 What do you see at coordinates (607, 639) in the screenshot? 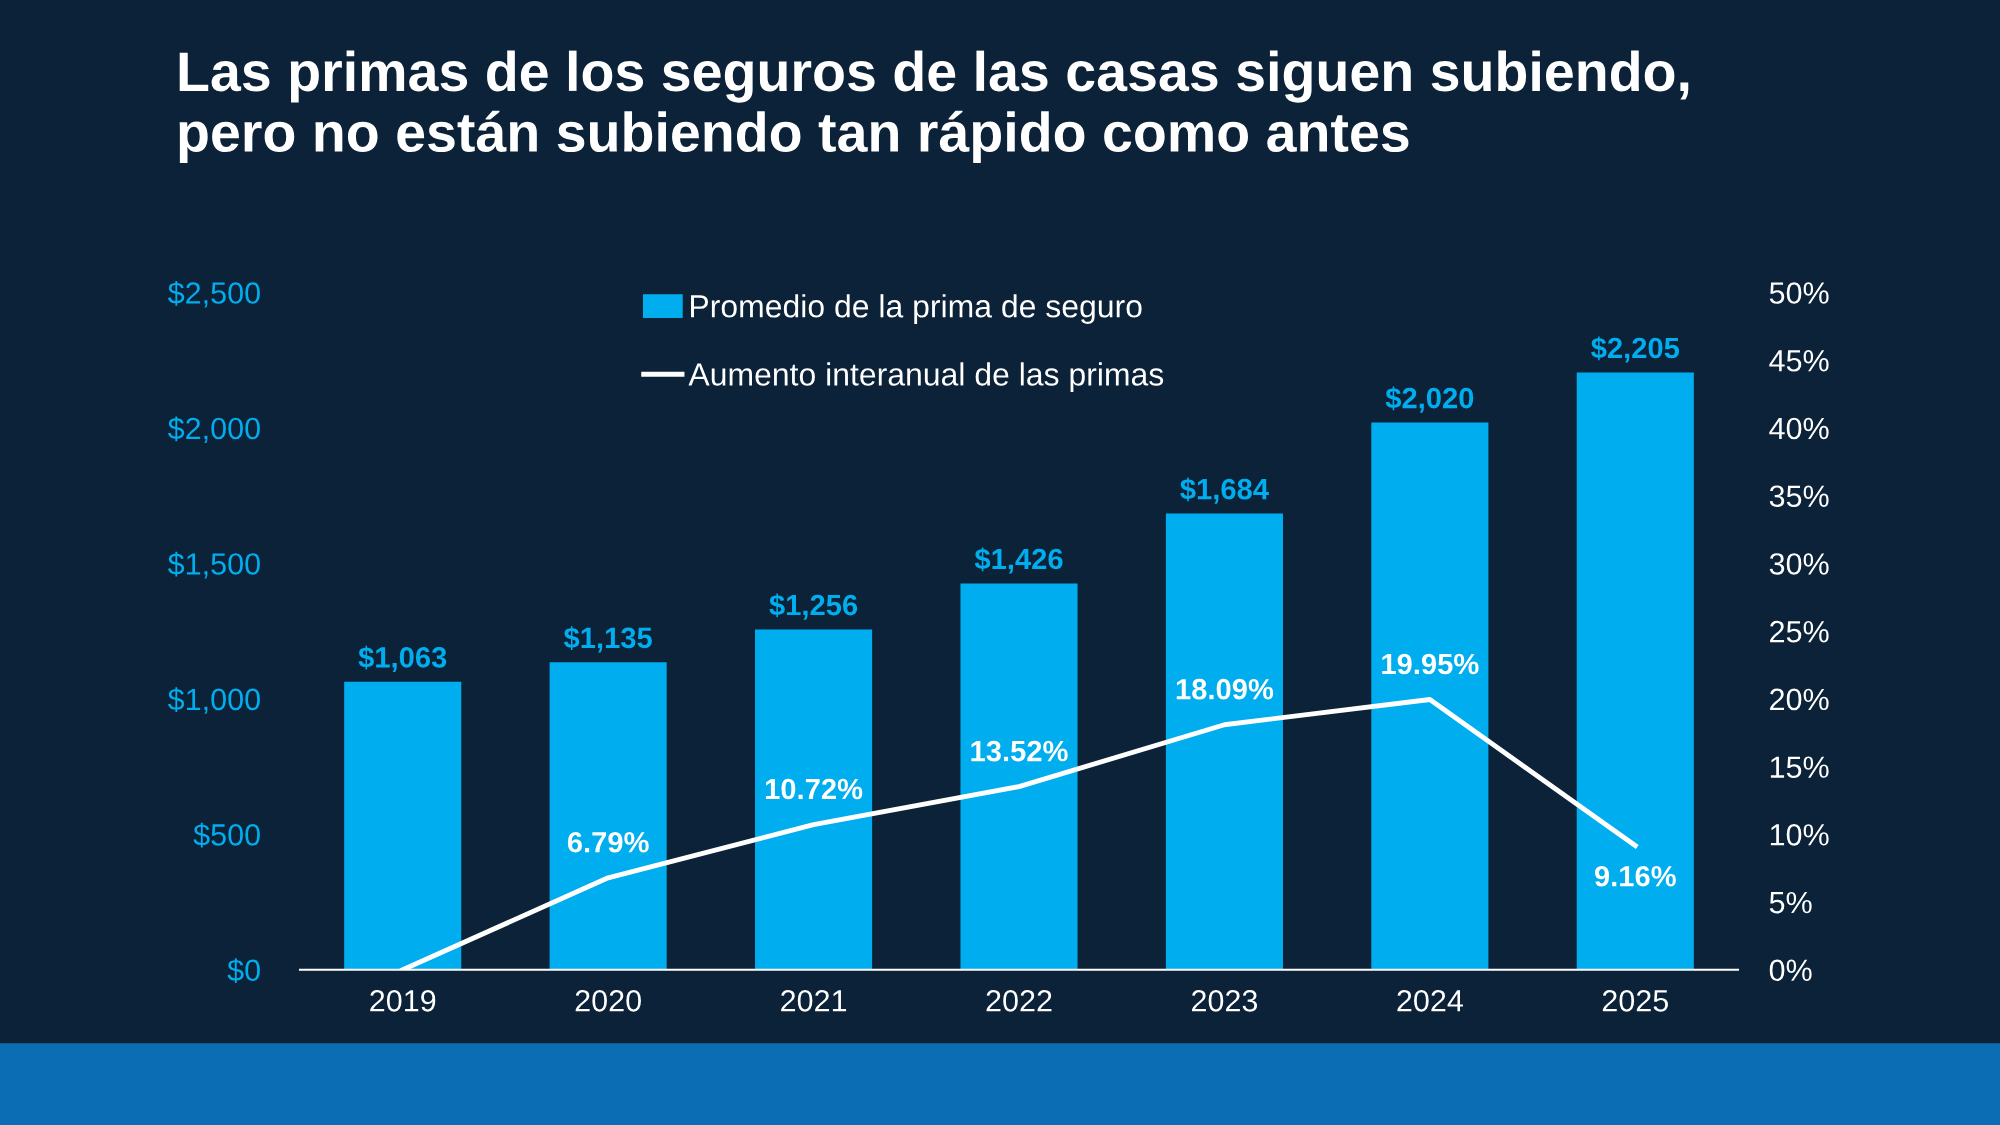
I see `data-label: $1,135` at bounding box center [607, 639].